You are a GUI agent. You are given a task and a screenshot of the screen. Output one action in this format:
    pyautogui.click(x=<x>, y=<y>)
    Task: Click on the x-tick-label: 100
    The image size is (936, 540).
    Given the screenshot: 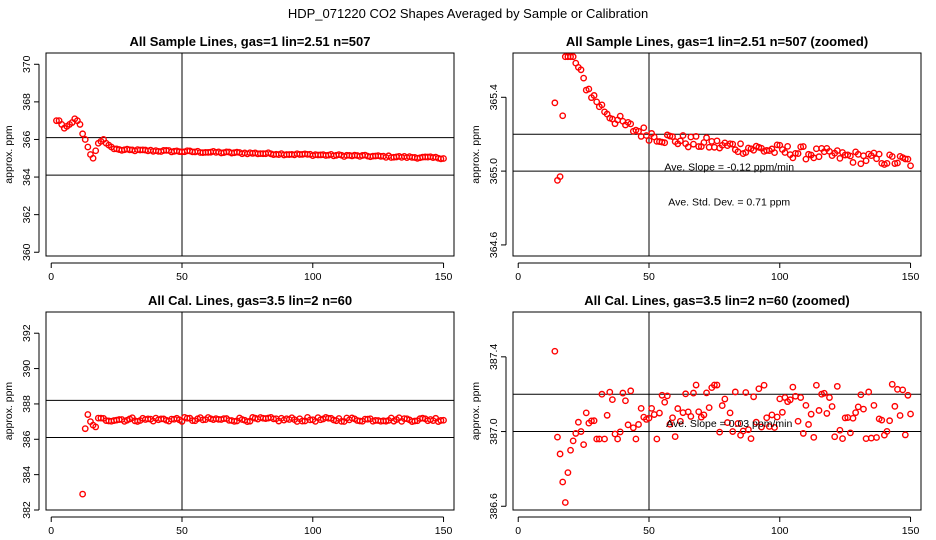 What is the action you would take?
    pyautogui.click(x=313, y=277)
    